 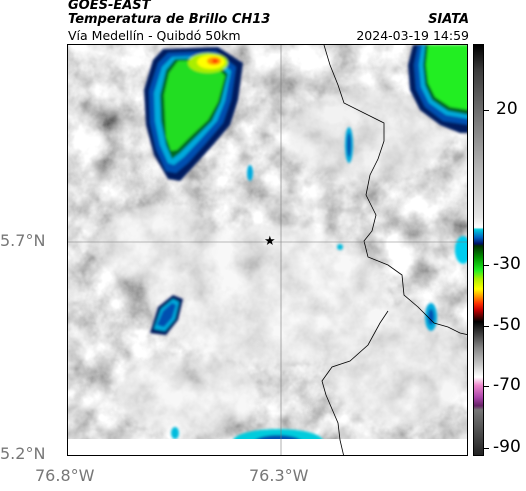 What do you see at coordinates (279, 475) in the screenshot?
I see `lon-tick-label: 76.3°W` at bounding box center [279, 475].